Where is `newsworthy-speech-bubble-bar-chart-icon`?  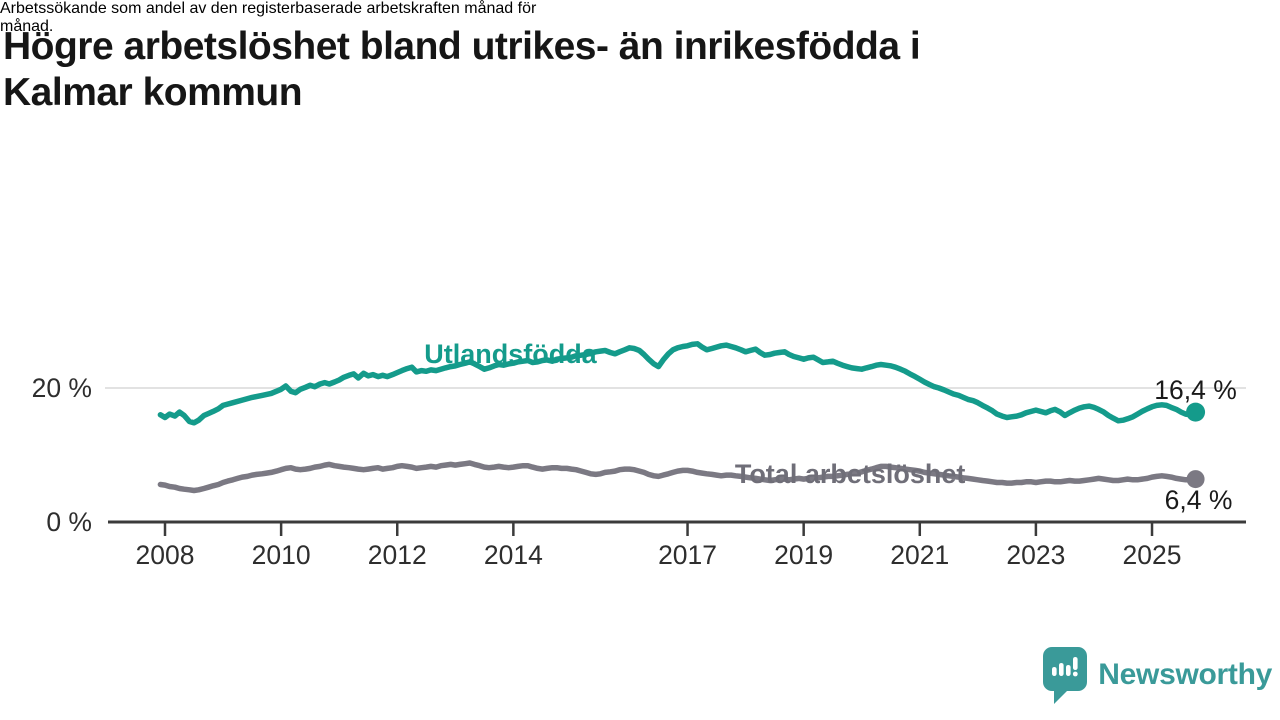 newsworthy-speech-bubble-bar-chart-icon is located at coordinates (1065, 675).